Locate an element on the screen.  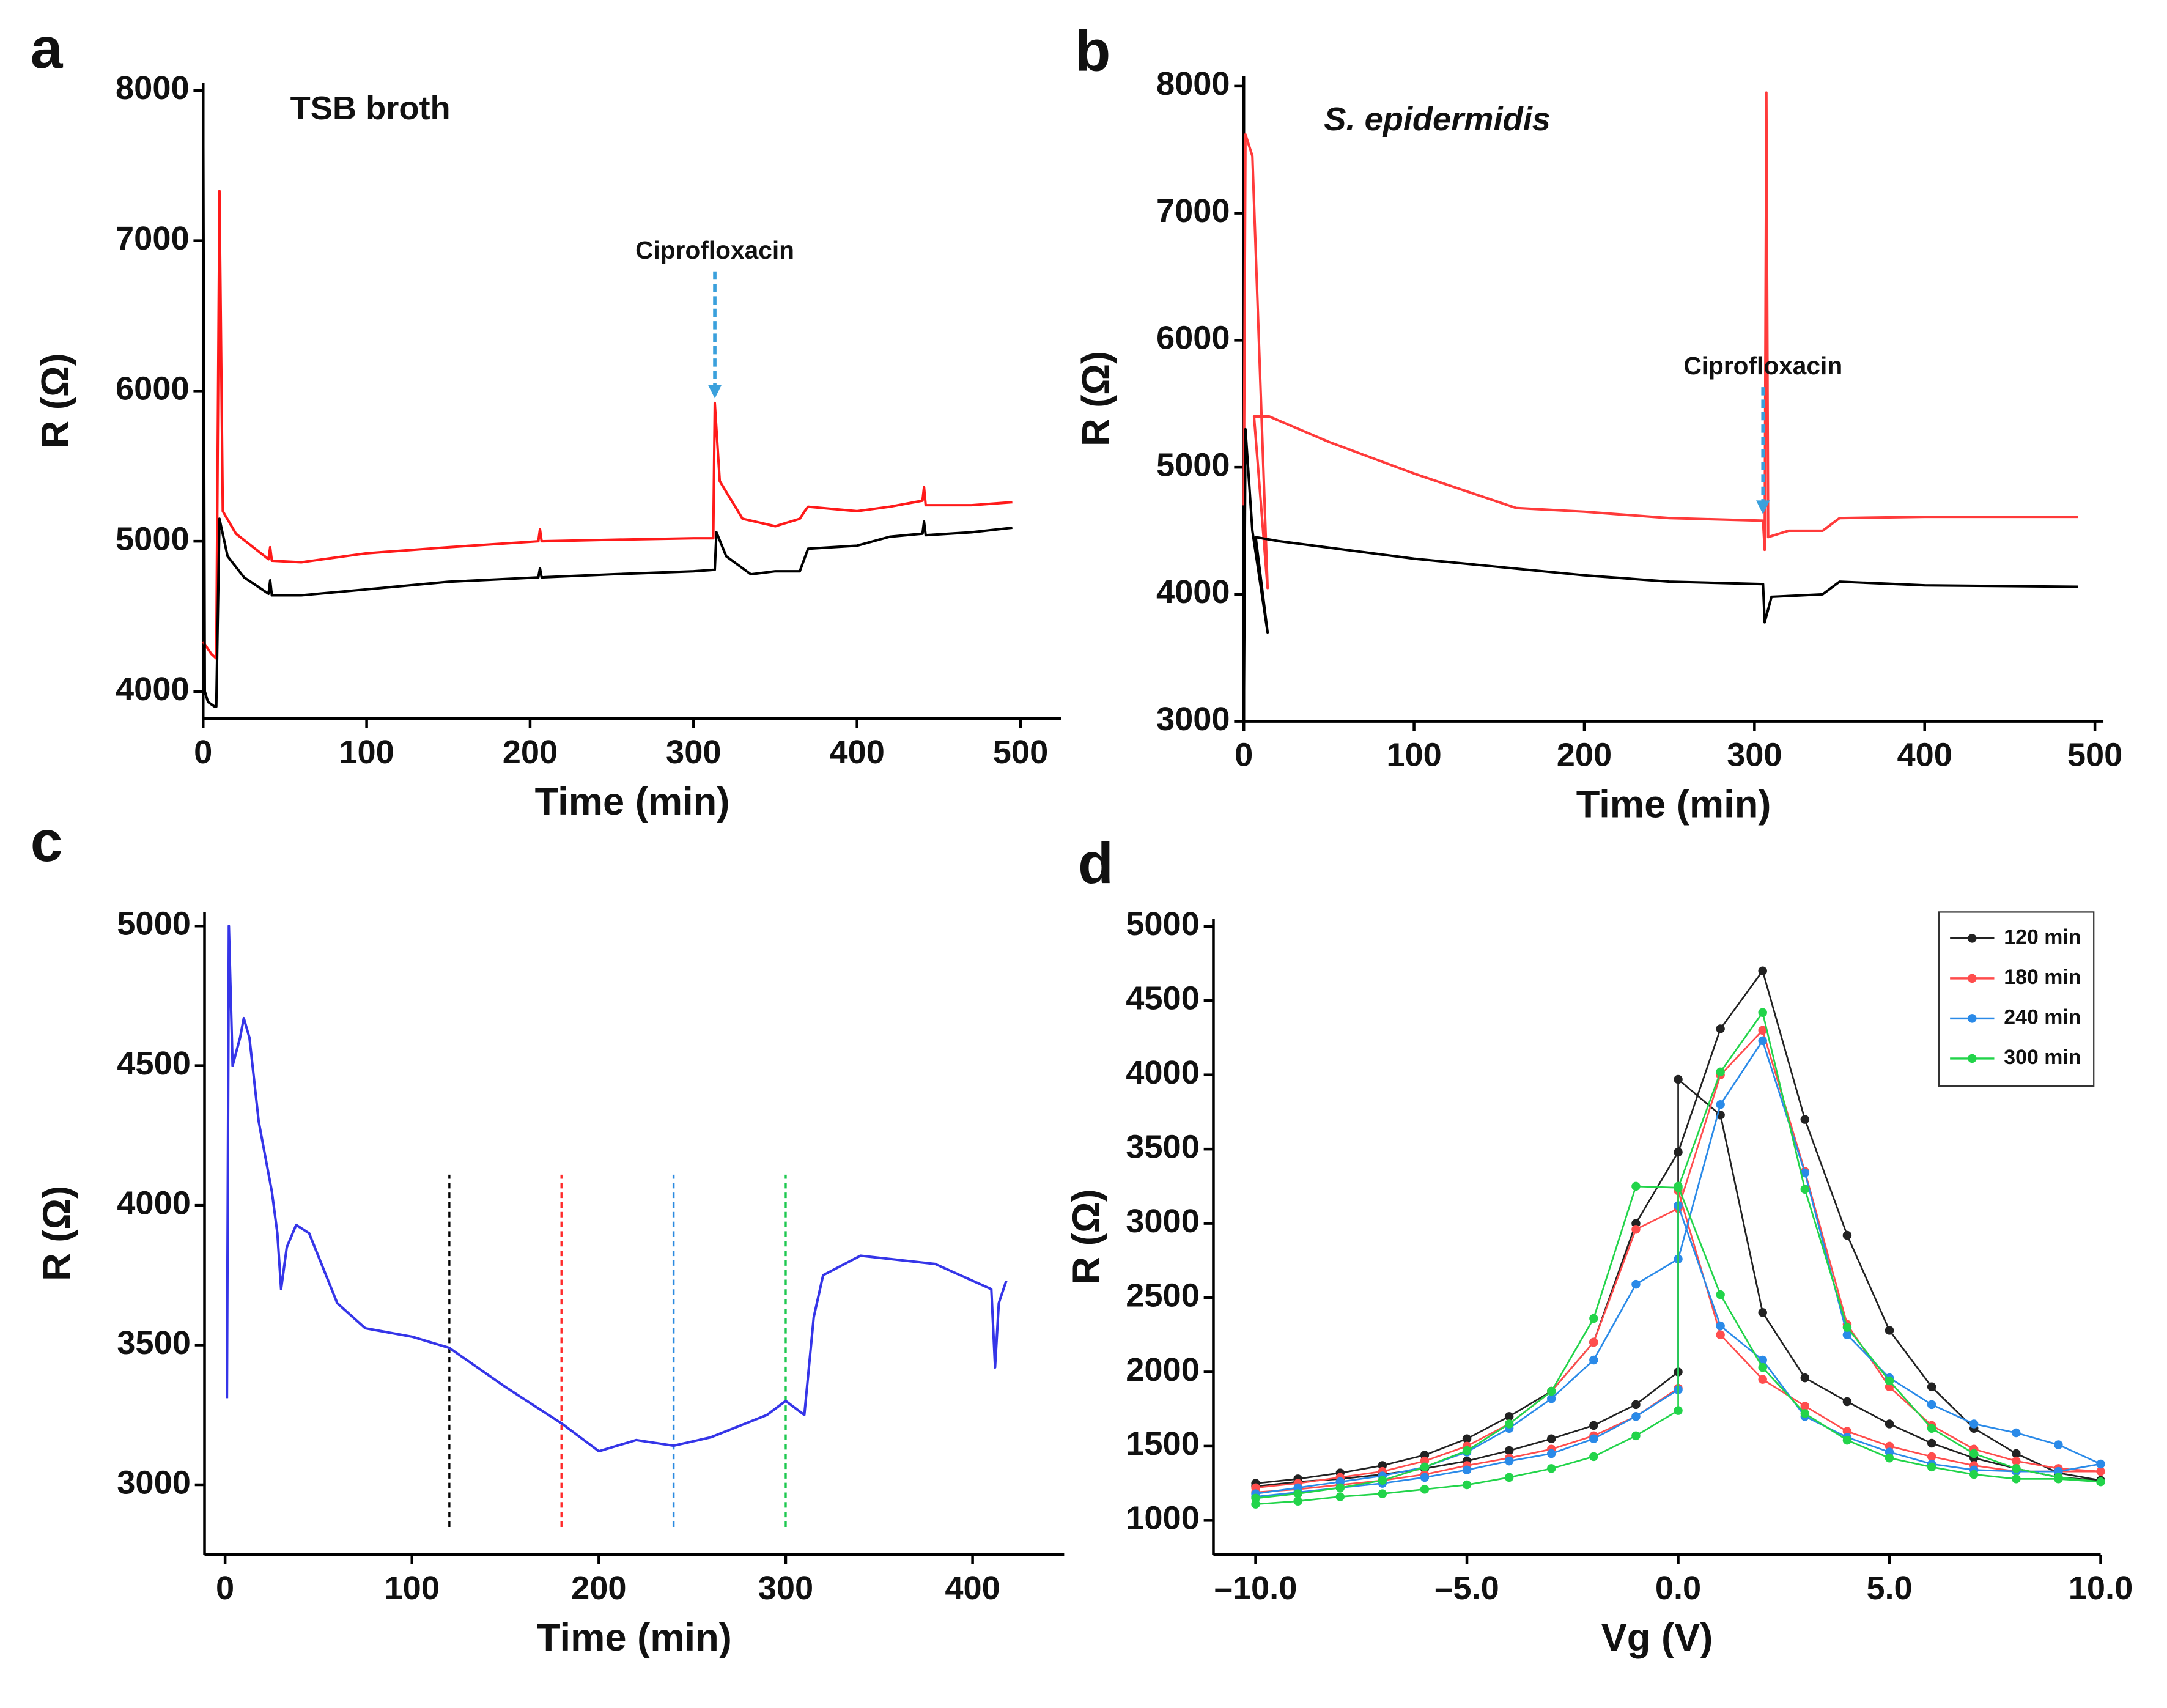
panel-title: TSB broth is located at coordinates (370, 108).